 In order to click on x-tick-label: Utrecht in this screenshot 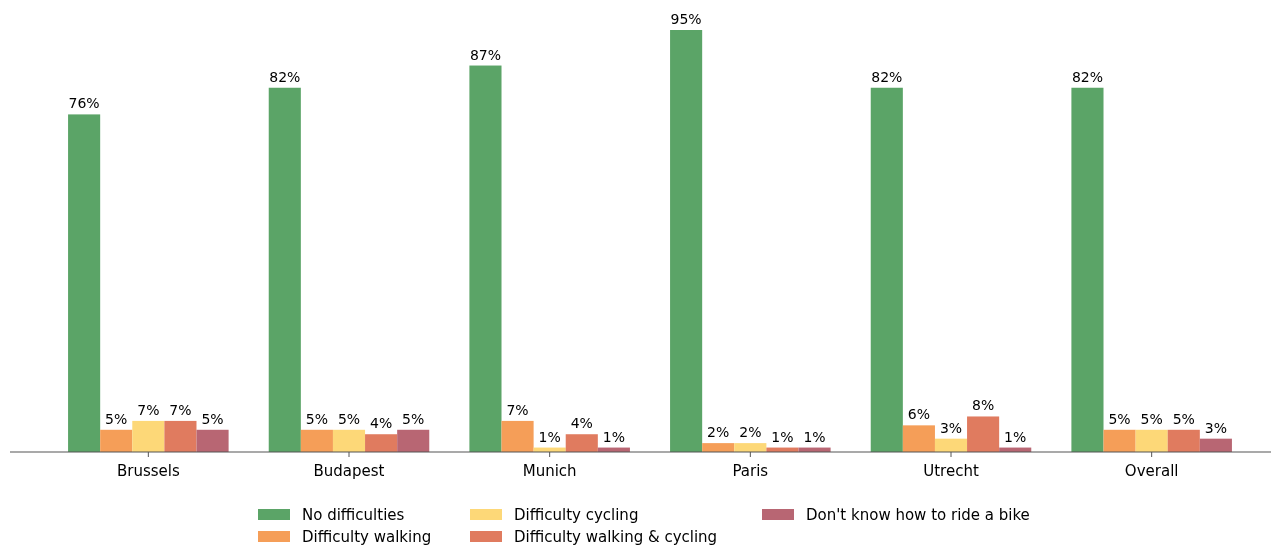, I will do `click(951, 471)`.